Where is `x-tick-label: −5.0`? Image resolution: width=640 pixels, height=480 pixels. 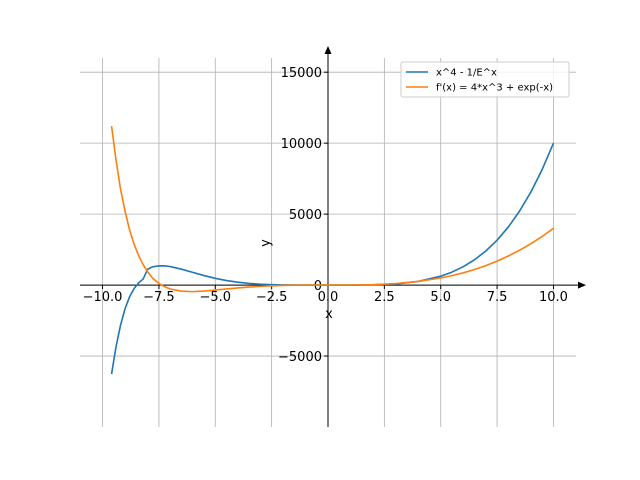
x-tick-label: −5.0 is located at coordinates (215, 297).